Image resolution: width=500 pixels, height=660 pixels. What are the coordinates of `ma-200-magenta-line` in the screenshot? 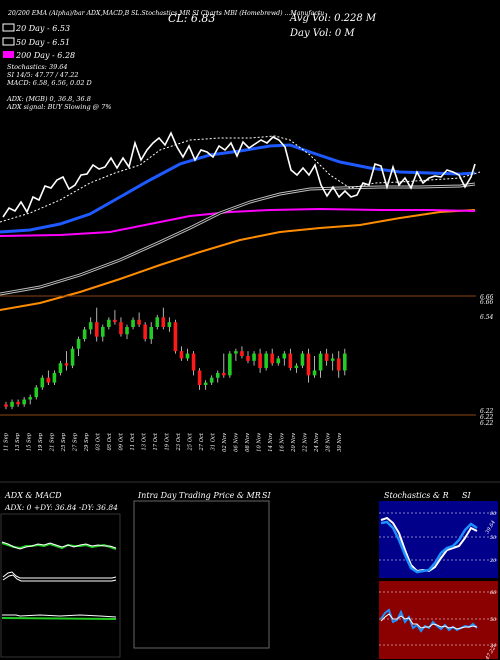 It's located at (238, 222).